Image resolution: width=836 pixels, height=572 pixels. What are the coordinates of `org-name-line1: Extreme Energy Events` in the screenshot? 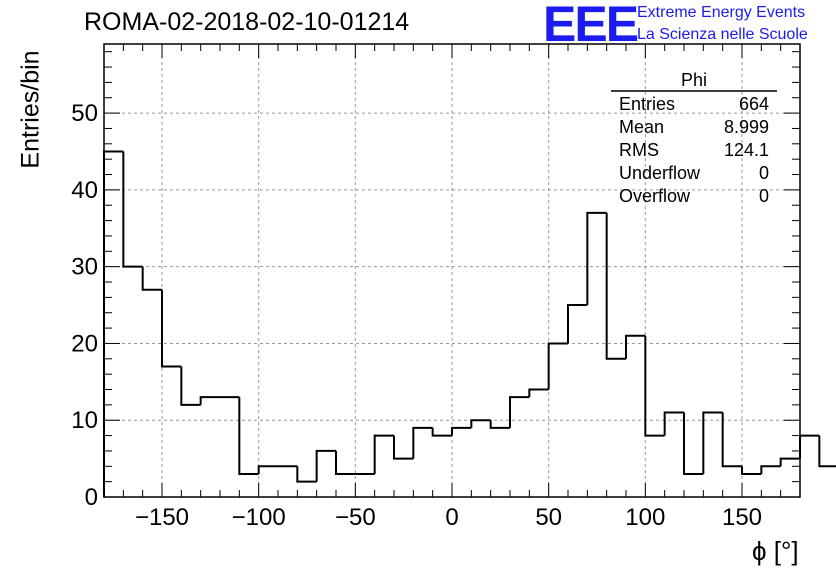 It's located at (721, 12).